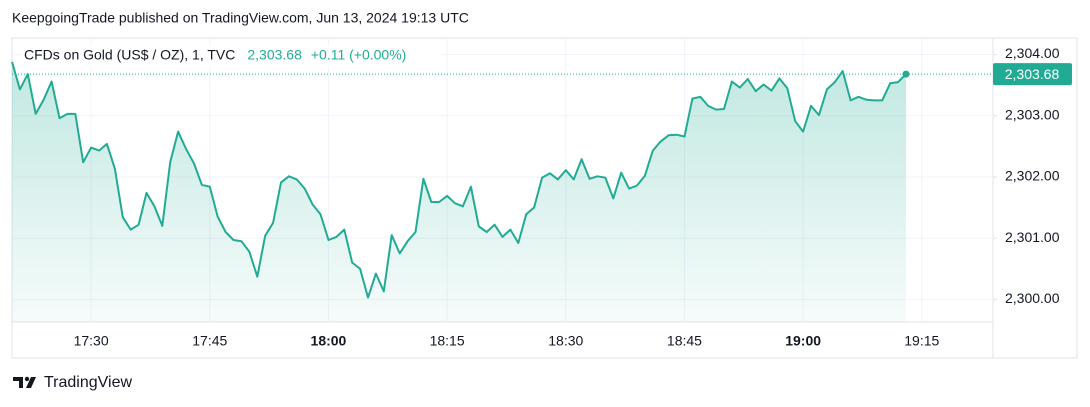 This screenshot has width=1090, height=407. Describe the element at coordinates (1032, 114) in the screenshot. I see `y-tick-label: 2,303.00` at that location.